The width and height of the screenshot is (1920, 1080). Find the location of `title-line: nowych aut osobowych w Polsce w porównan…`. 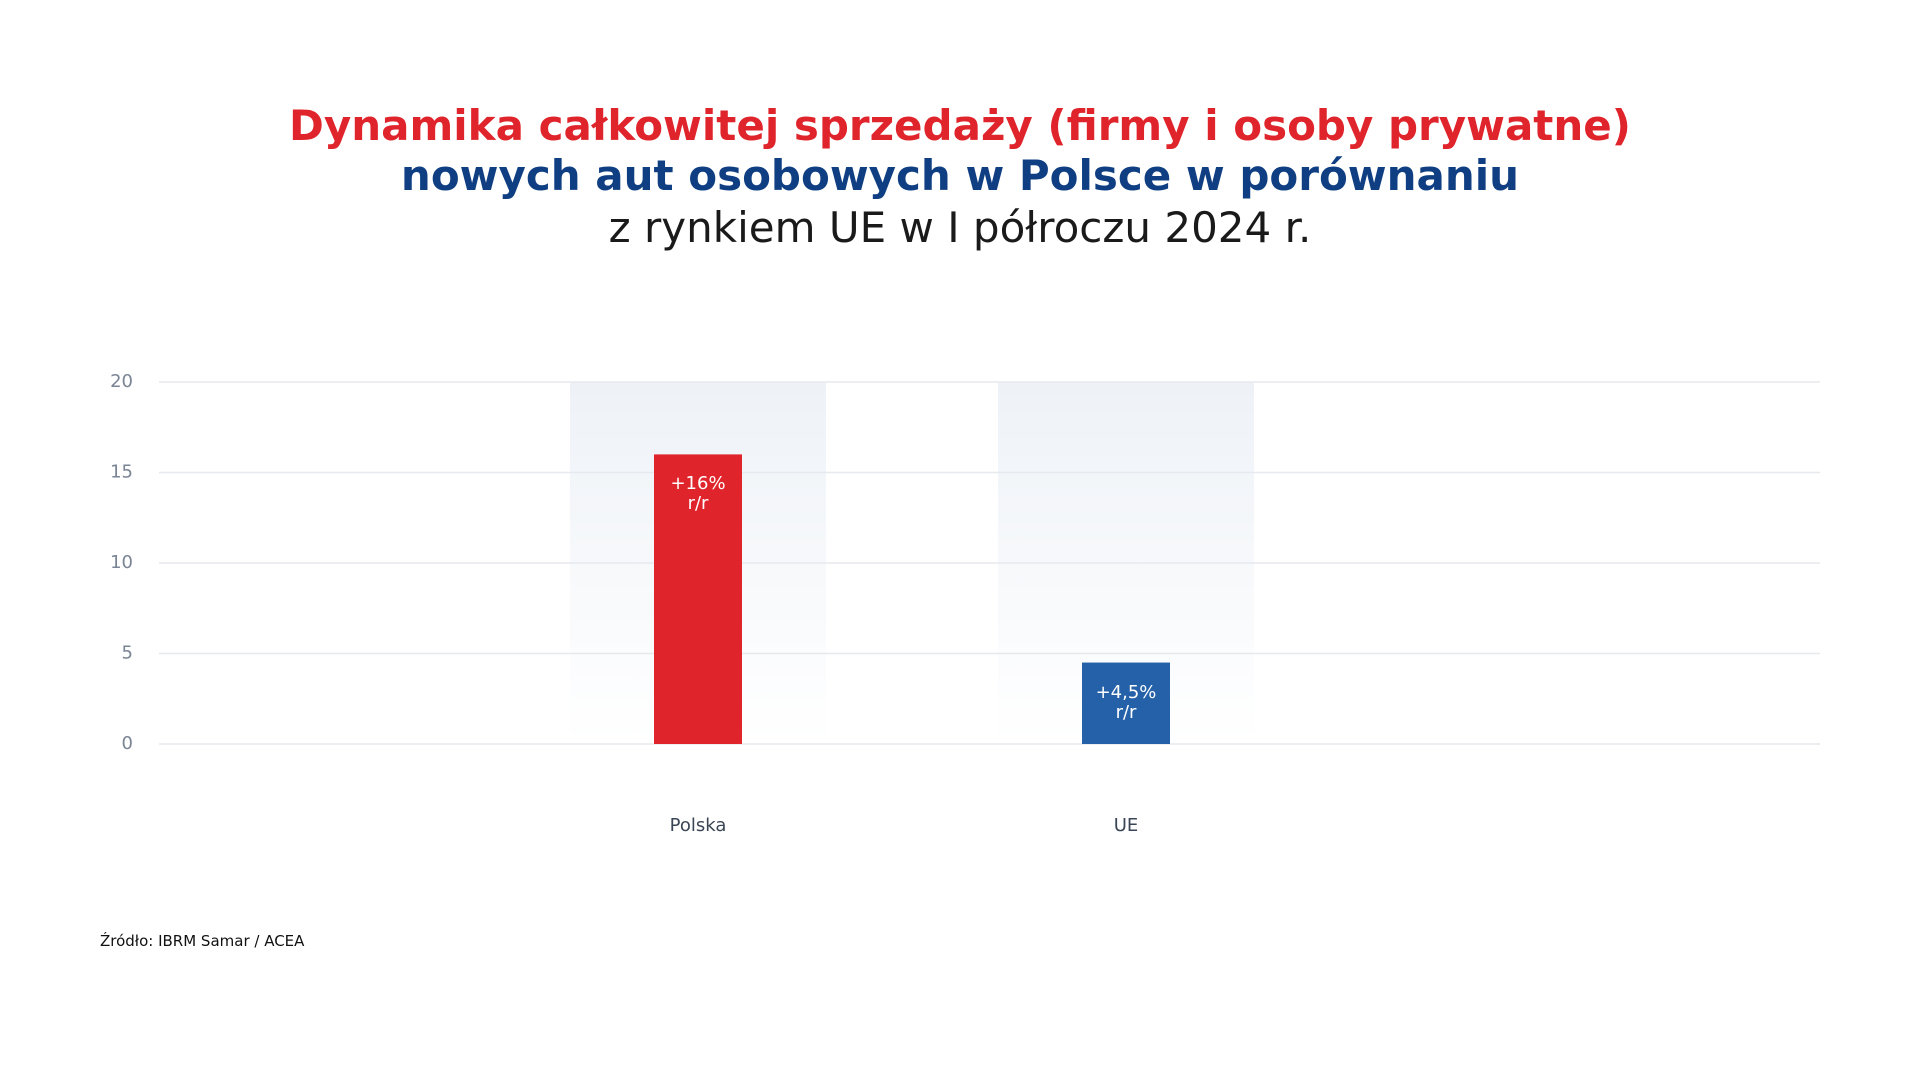

title-line: nowych aut osobowych w Polsce w porównan… is located at coordinates (960, 175).